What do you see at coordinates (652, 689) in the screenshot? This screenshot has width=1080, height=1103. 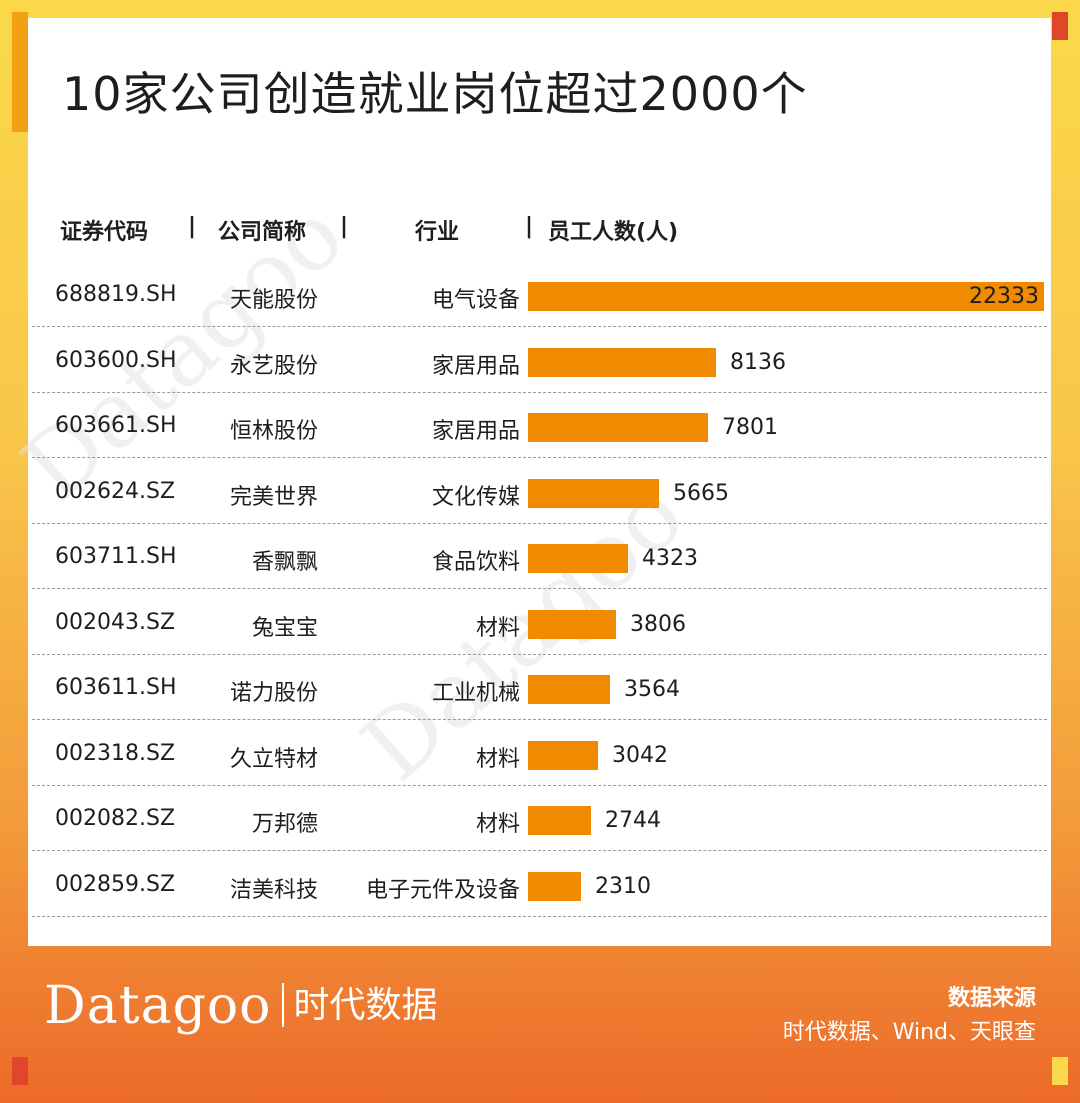 I see `bar-value-label: 3564` at bounding box center [652, 689].